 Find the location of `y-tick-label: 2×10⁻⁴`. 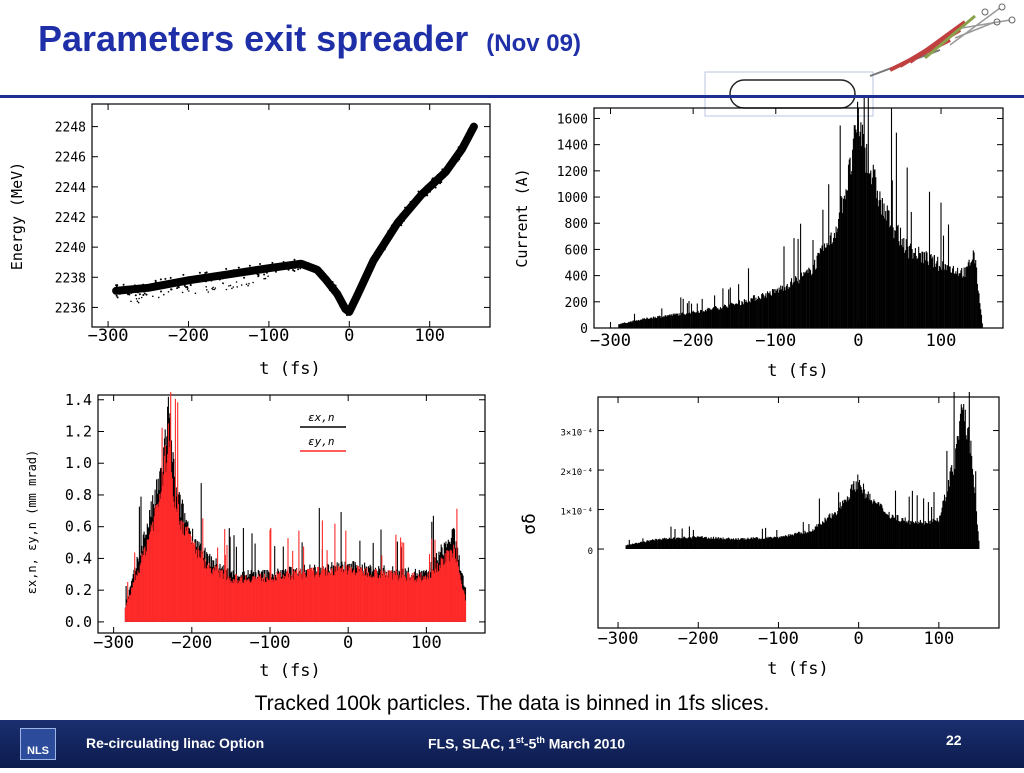

y-tick-label: 2×10⁻⁴ is located at coordinates (576, 473).